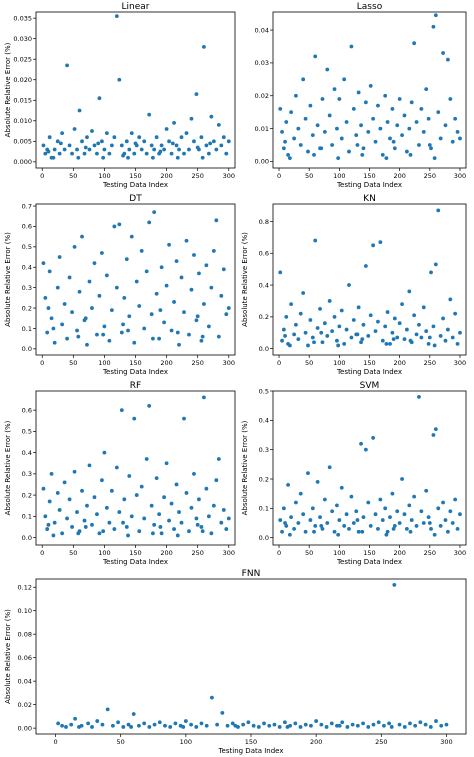 Image resolution: width=474 pixels, height=757 pixels. What do you see at coordinates (316, 742) in the screenshot?
I see `x-tick-label: 200` at bounding box center [316, 742].